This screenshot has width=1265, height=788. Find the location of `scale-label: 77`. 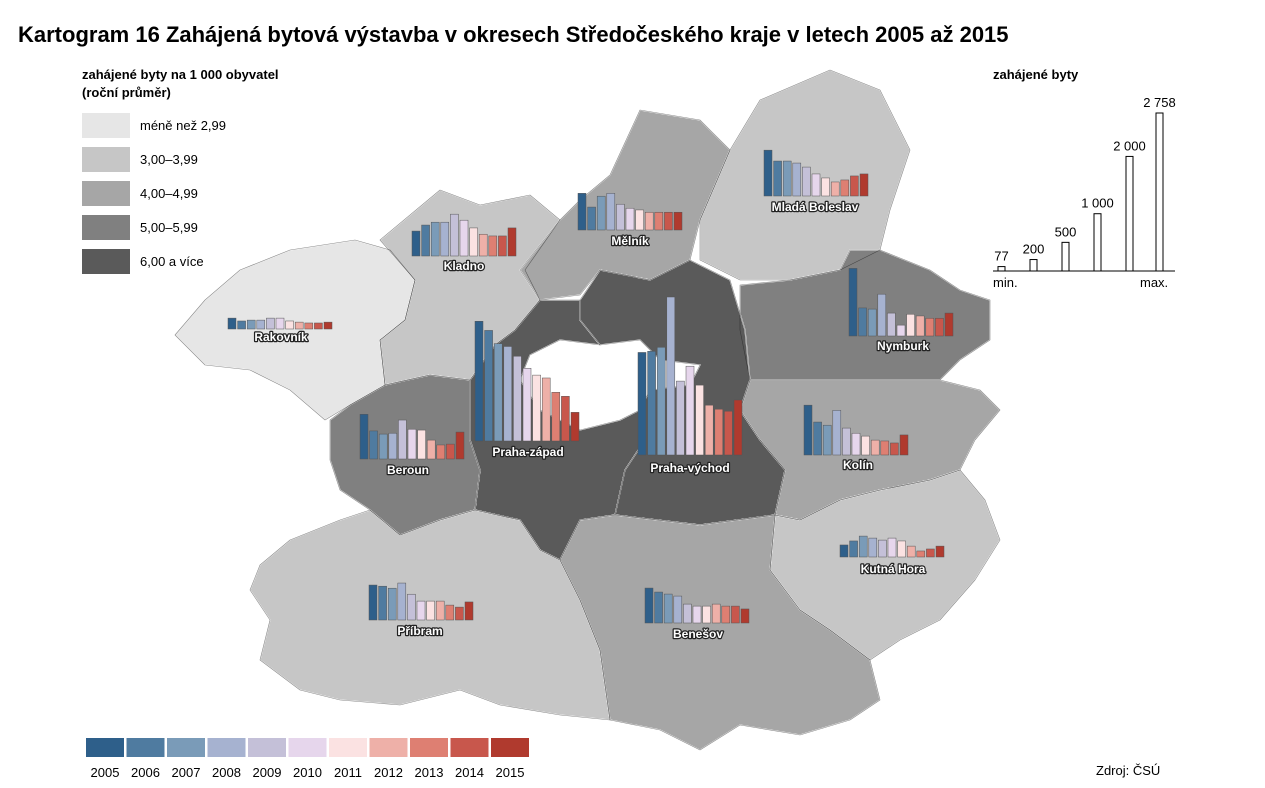

scale-label: 77 is located at coordinates (1001, 256).